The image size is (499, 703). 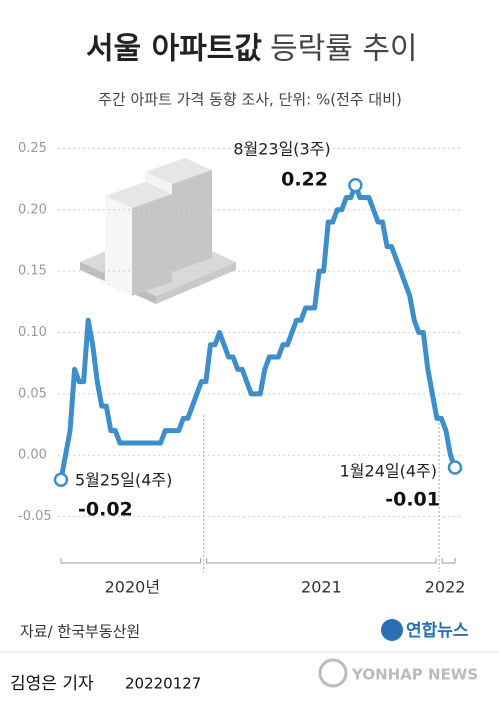 I want to click on y-tick-label: 0.05, so click(x=32, y=393).